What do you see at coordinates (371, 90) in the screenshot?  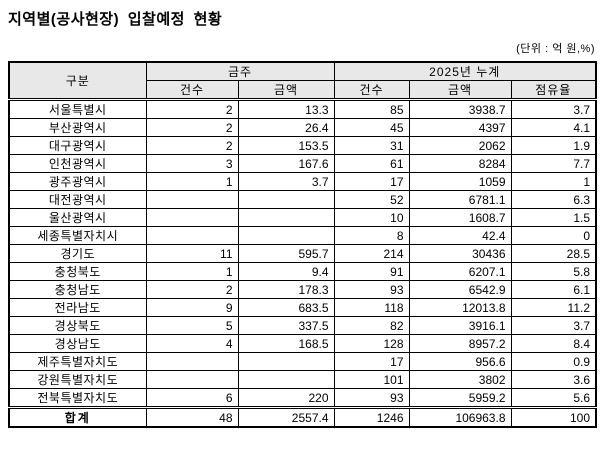 I see `header-cum-count: 건수` at bounding box center [371, 90].